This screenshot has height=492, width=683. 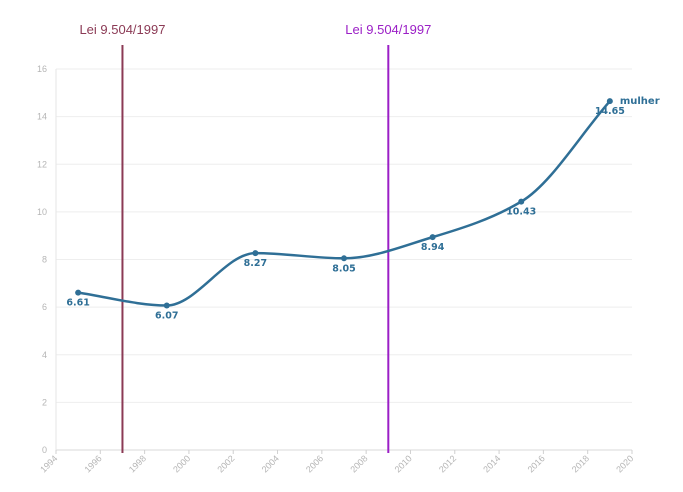 What do you see at coordinates (42, 212) in the screenshot?
I see `y-tick-label: 10` at bounding box center [42, 212].